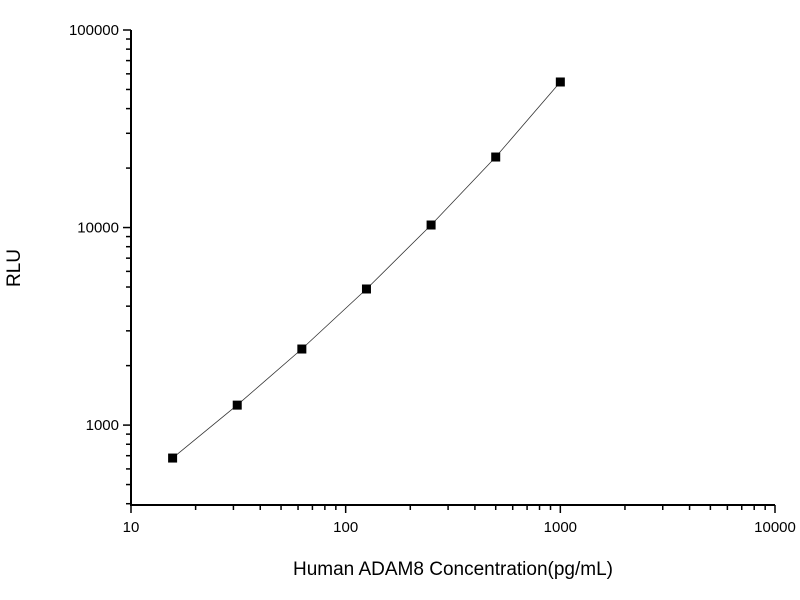  Describe the element at coordinates (345, 527) in the screenshot. I see `x-tick-label: 100` at that location.